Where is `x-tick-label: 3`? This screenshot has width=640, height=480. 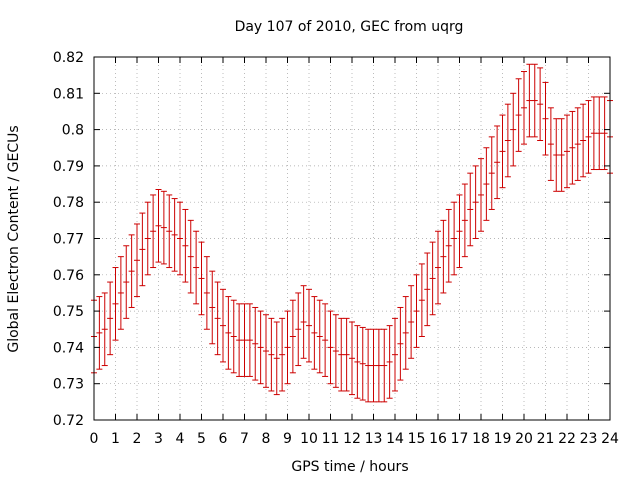 x-tick-label: 3 is located at coordinates (158, 439).